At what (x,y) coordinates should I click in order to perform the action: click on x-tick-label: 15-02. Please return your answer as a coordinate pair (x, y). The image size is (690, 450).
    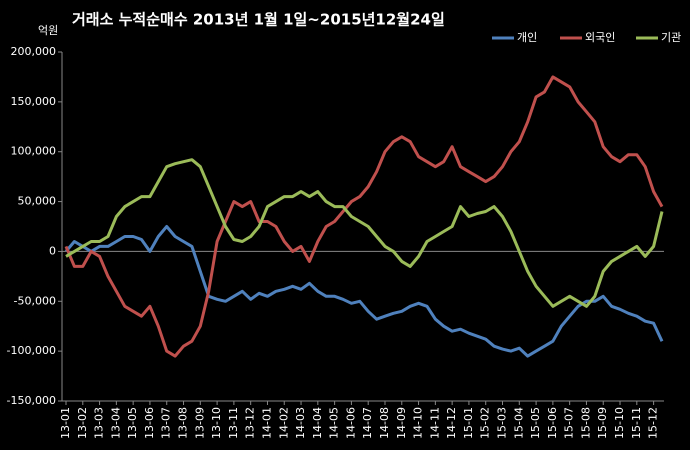
    Looking at the image, I should click on (485, 423).